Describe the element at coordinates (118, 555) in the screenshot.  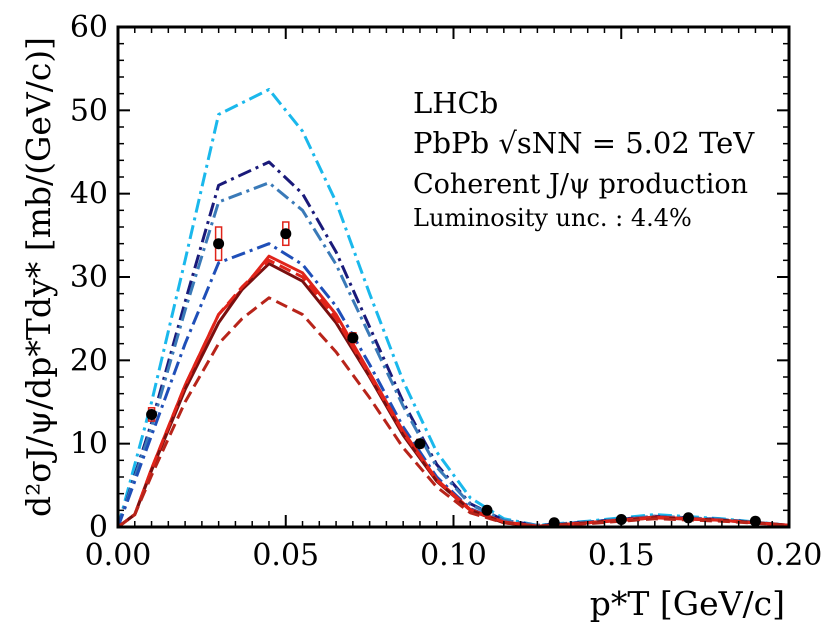
I see `x-tick-label: 0.00` at that location.